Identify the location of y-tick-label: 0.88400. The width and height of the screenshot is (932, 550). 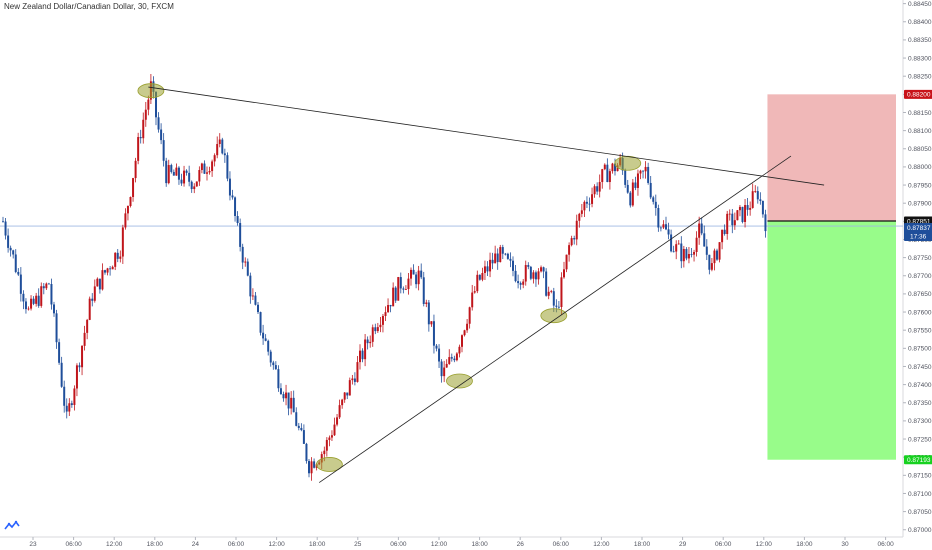
(920, 22).